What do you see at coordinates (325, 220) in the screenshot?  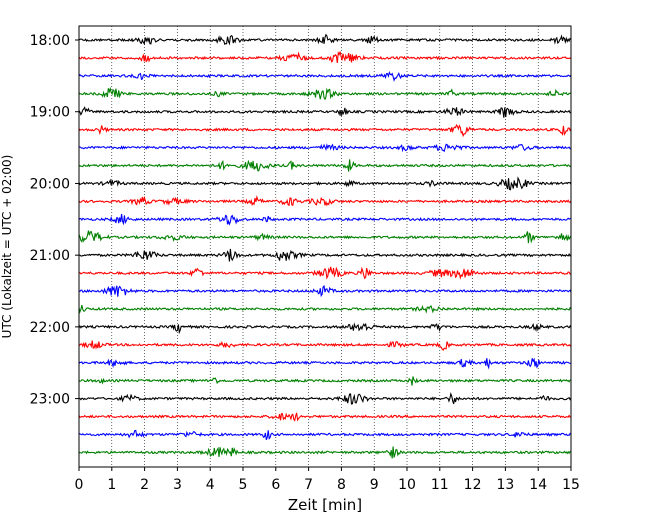 I see `trace-2030` at bounding box center [325, 220].